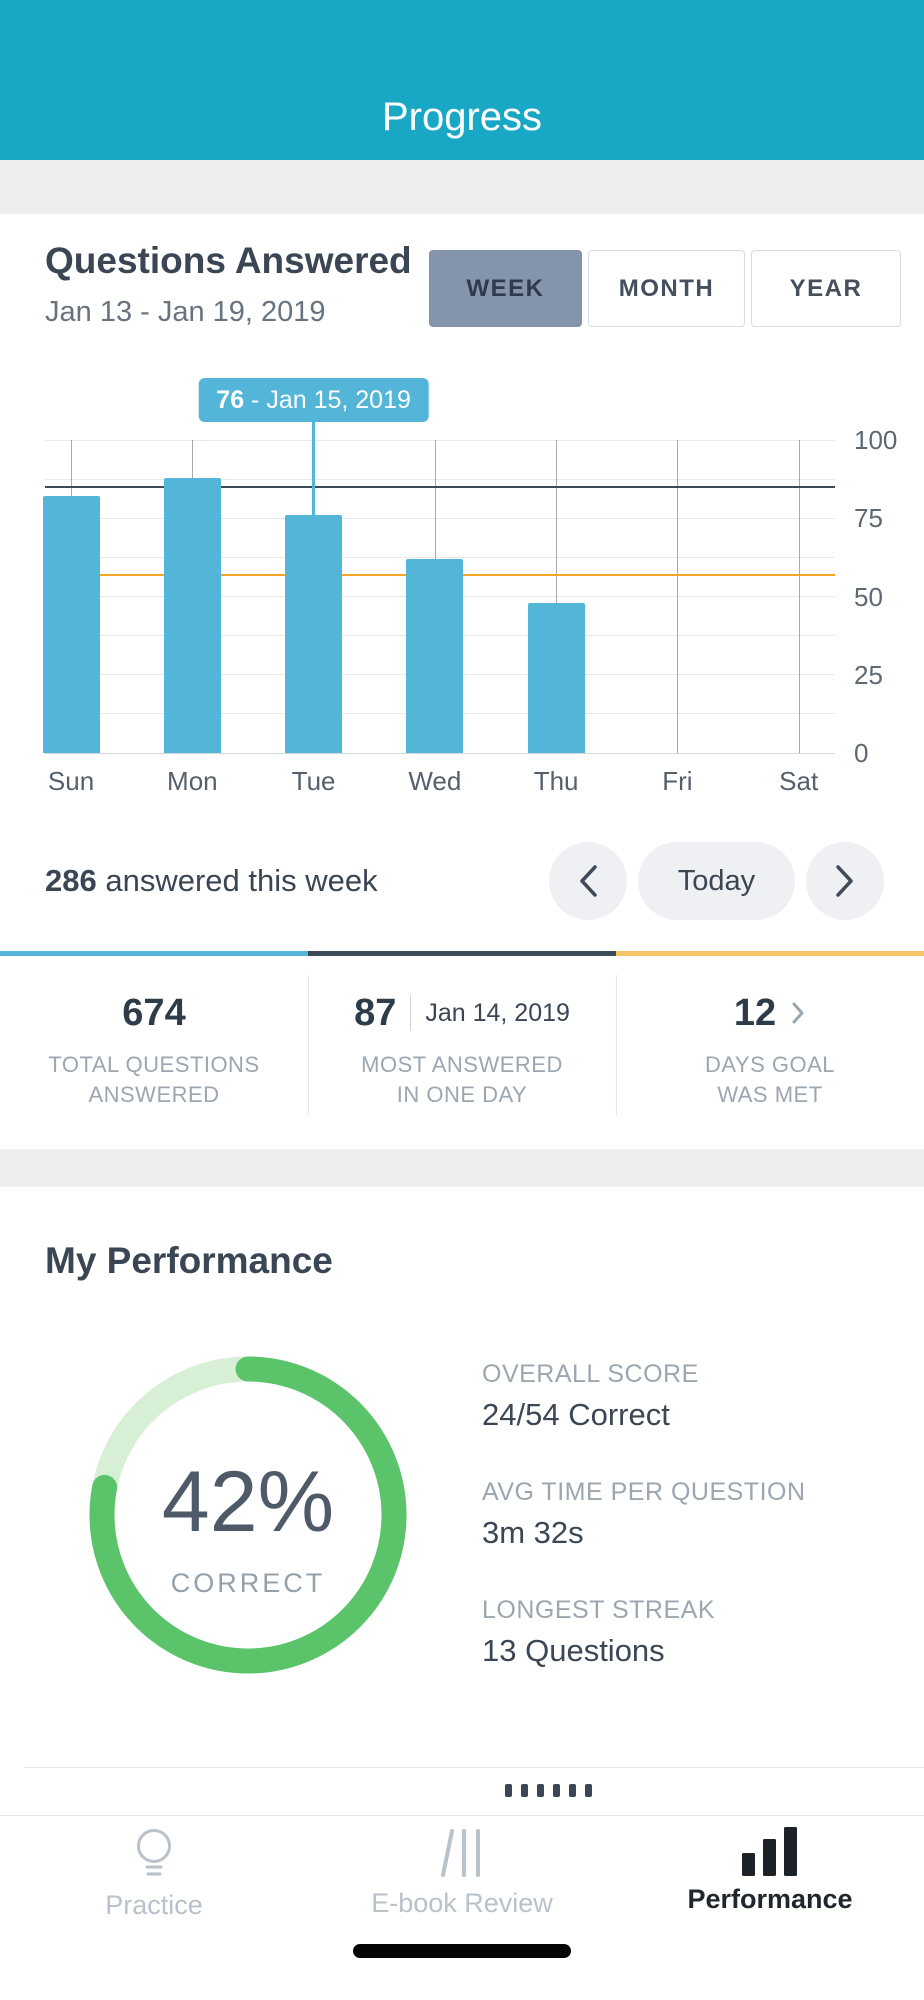  What do you see at coordinates (327, 400) in the screenshot?
I see `tooltip-date: - Jan 15, 2019` at bounding box center [327, 400].